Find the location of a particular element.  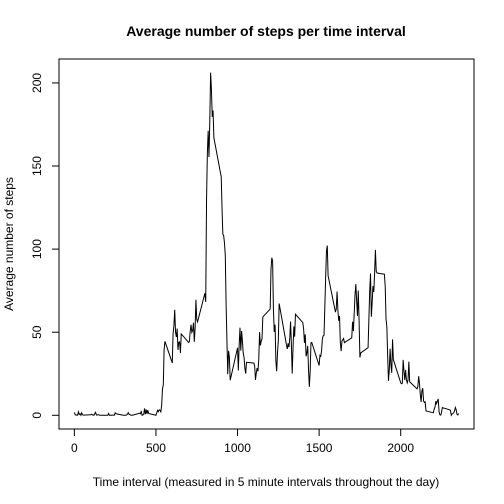

y-tick-label: 200 is located at coordinates (37, 83).